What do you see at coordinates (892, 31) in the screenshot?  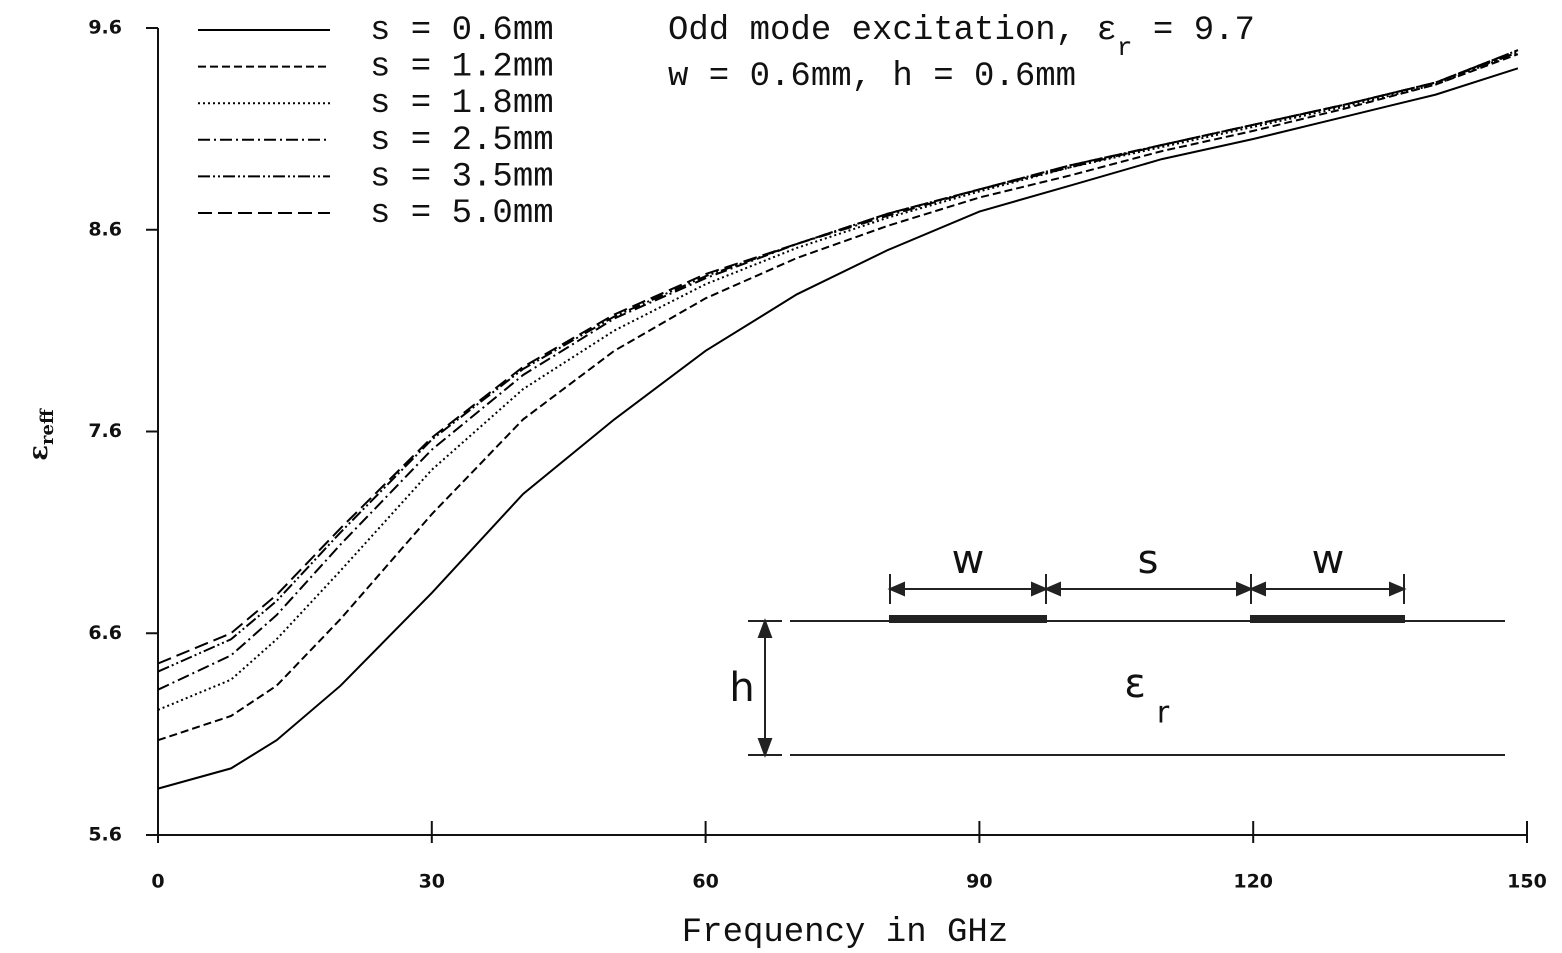 I see `annotation-text: Odd mode excitation, ε` at bounding box center [892, 31].